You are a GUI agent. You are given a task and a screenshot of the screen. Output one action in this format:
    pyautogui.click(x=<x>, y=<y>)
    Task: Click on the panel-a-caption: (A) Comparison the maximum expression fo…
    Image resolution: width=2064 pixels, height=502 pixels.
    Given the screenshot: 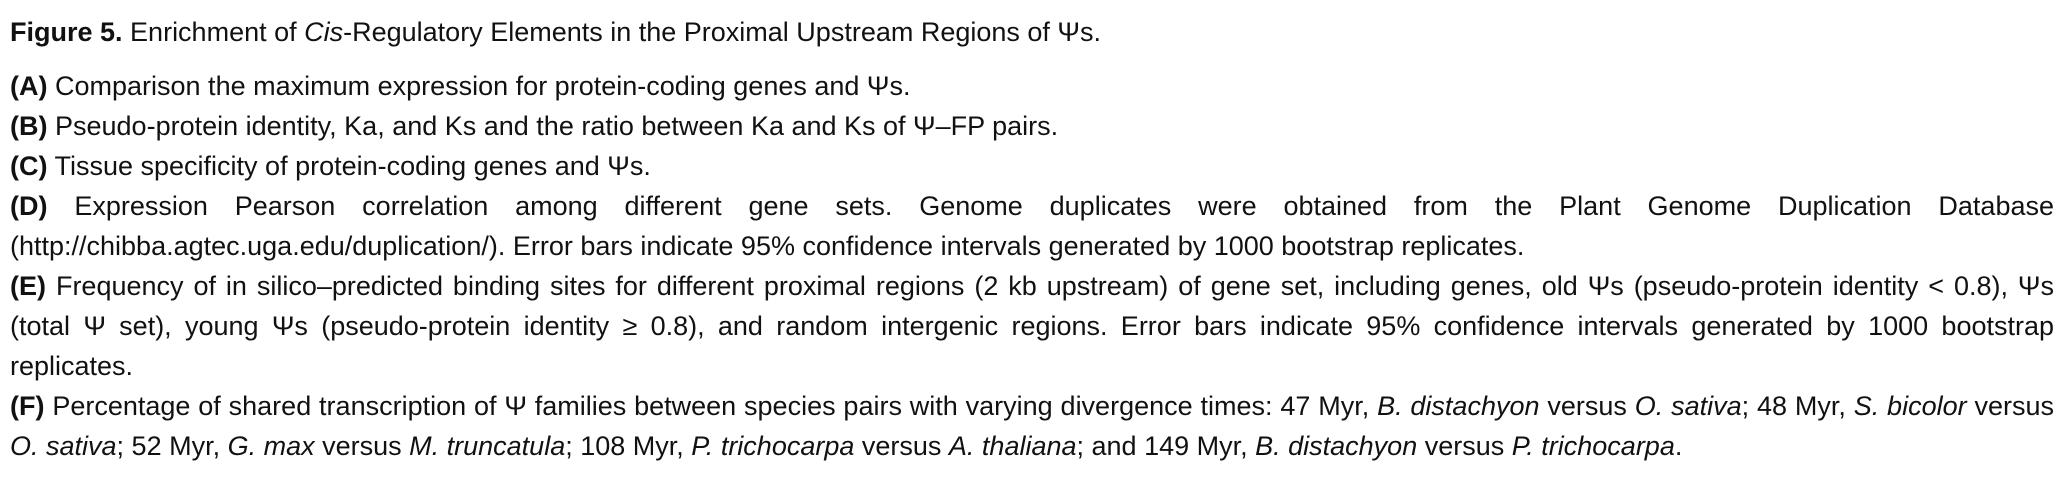 What is the action you would take?
    pyautogui.click(x=1032, y=86)
    